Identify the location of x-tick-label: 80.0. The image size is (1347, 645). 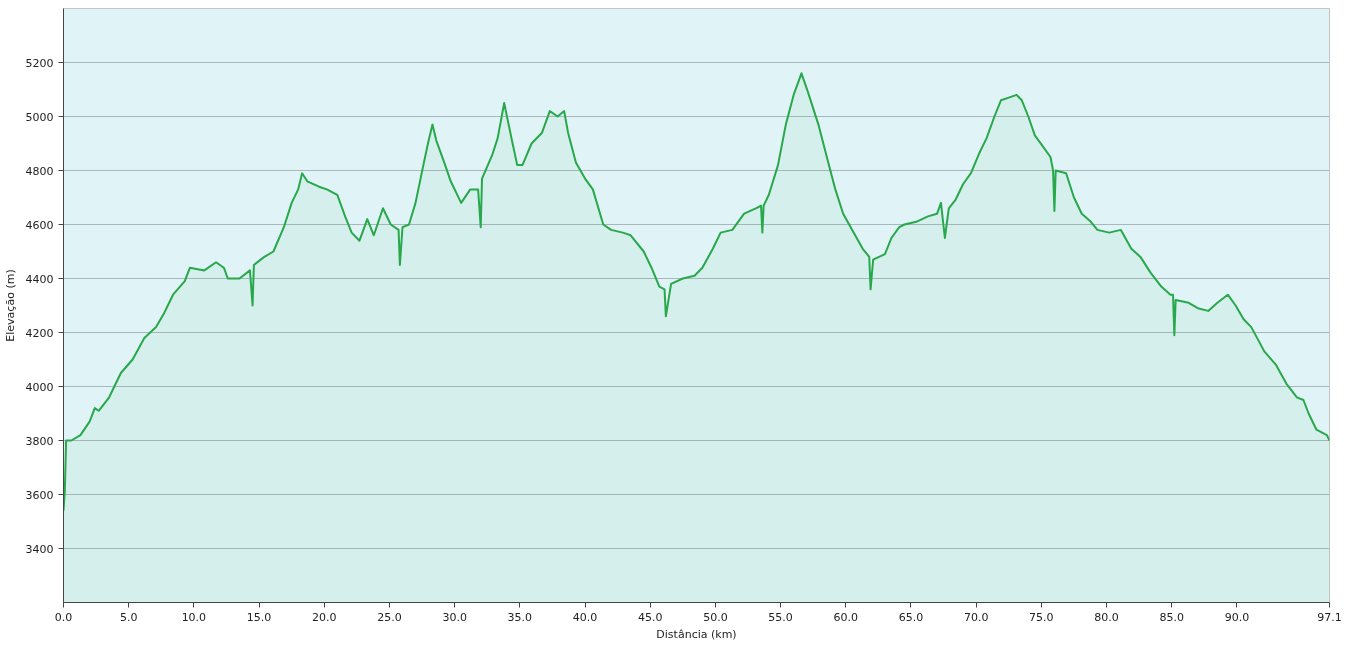
(1106, 617).